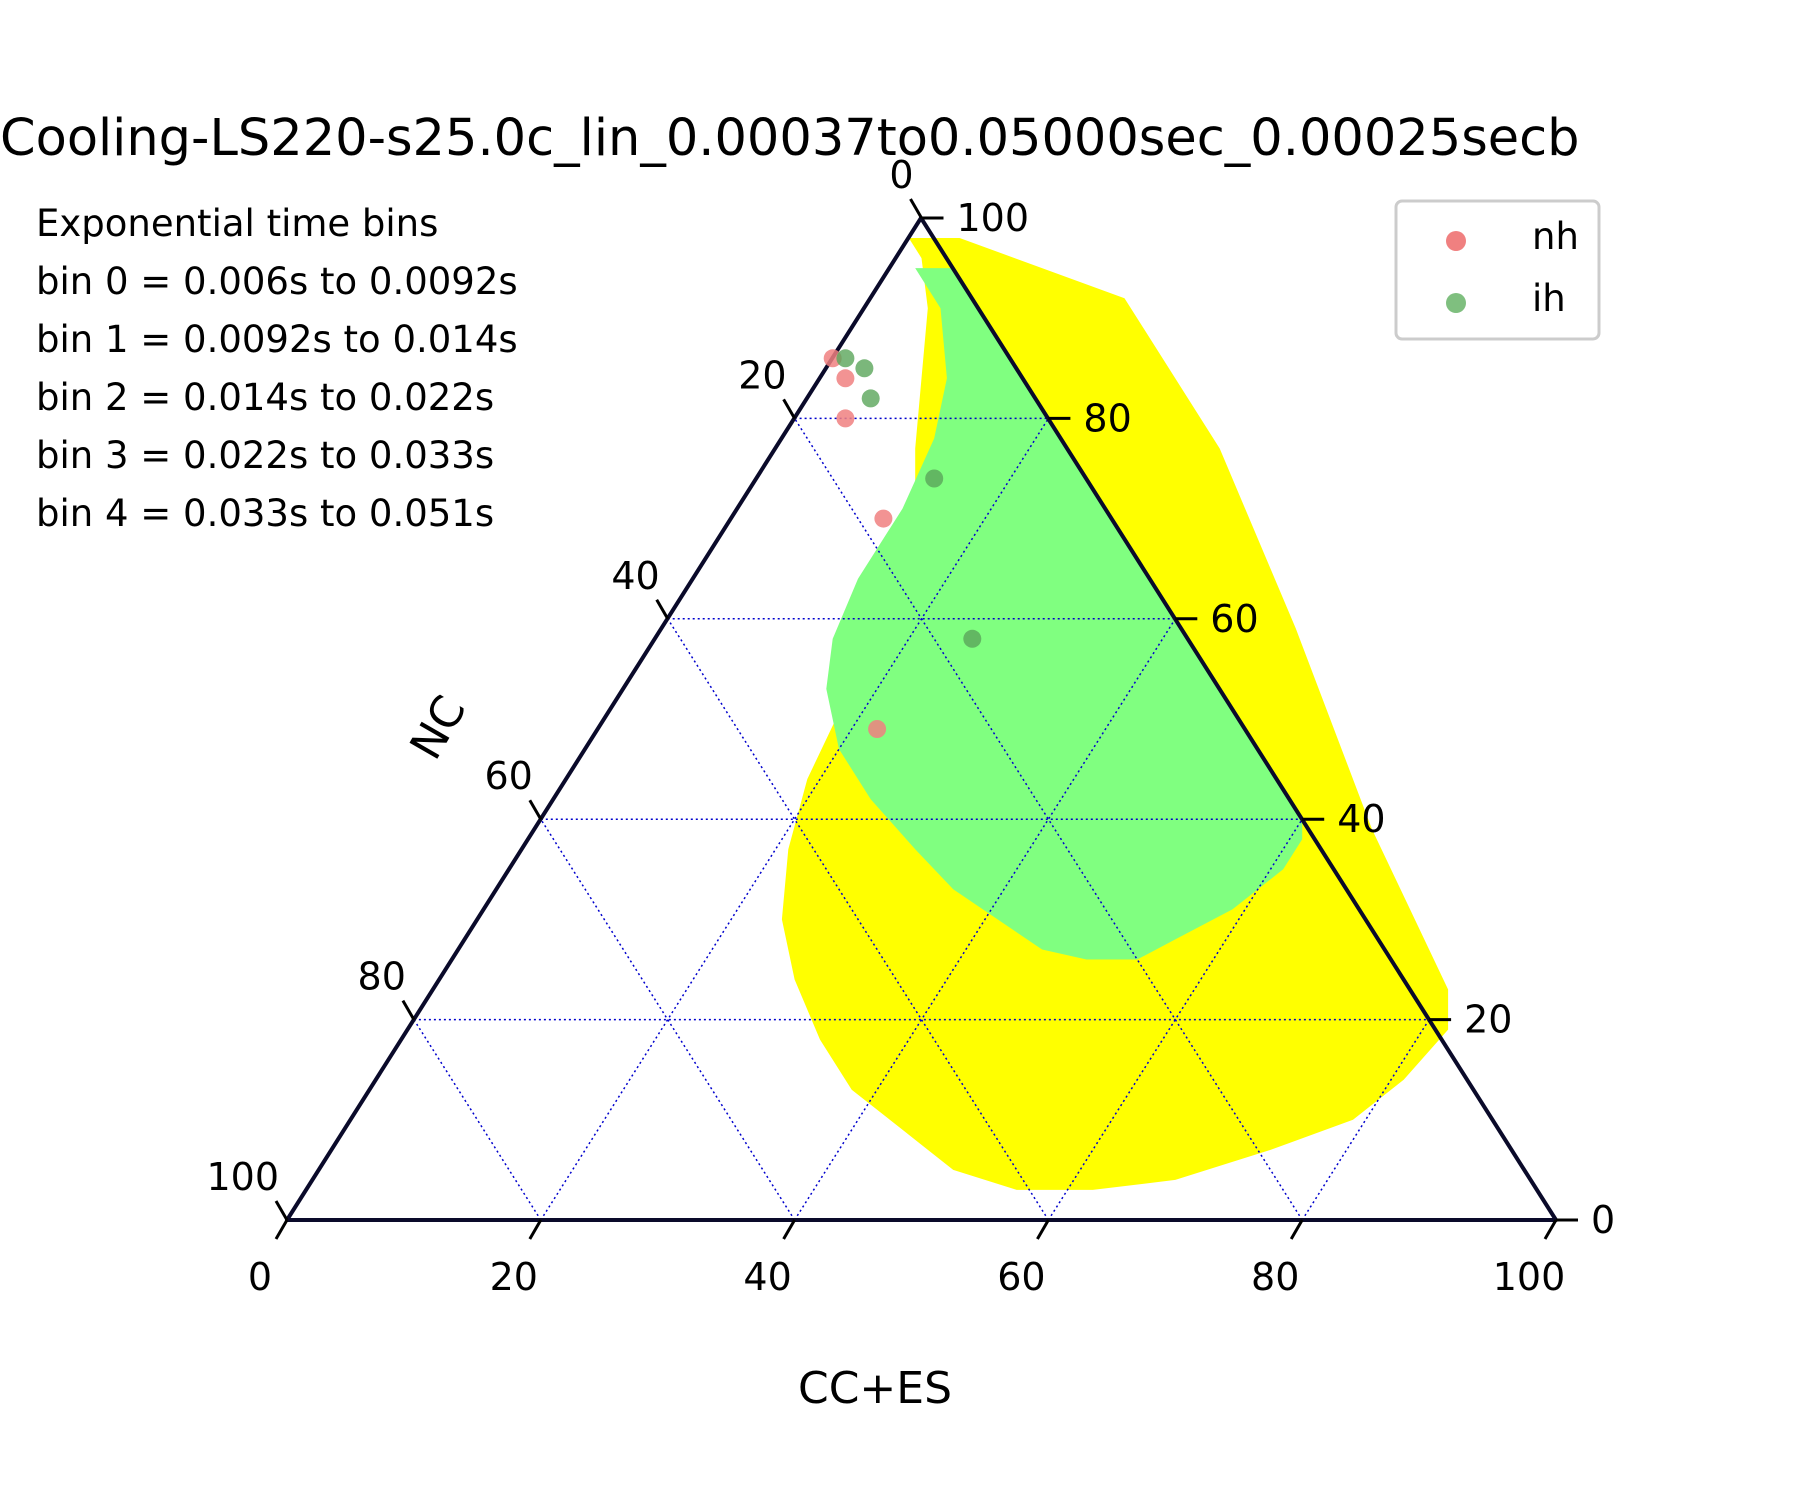  What do you see at coordinates (1064, 614) in the screenshot?
I see `green-region` at bounding box center [1064, 614].